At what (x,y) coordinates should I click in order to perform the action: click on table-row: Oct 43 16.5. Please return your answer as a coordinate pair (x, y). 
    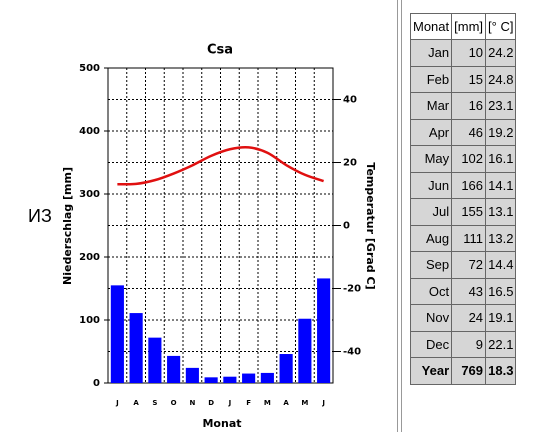
    Looking at the image, I should click on (463, 291).